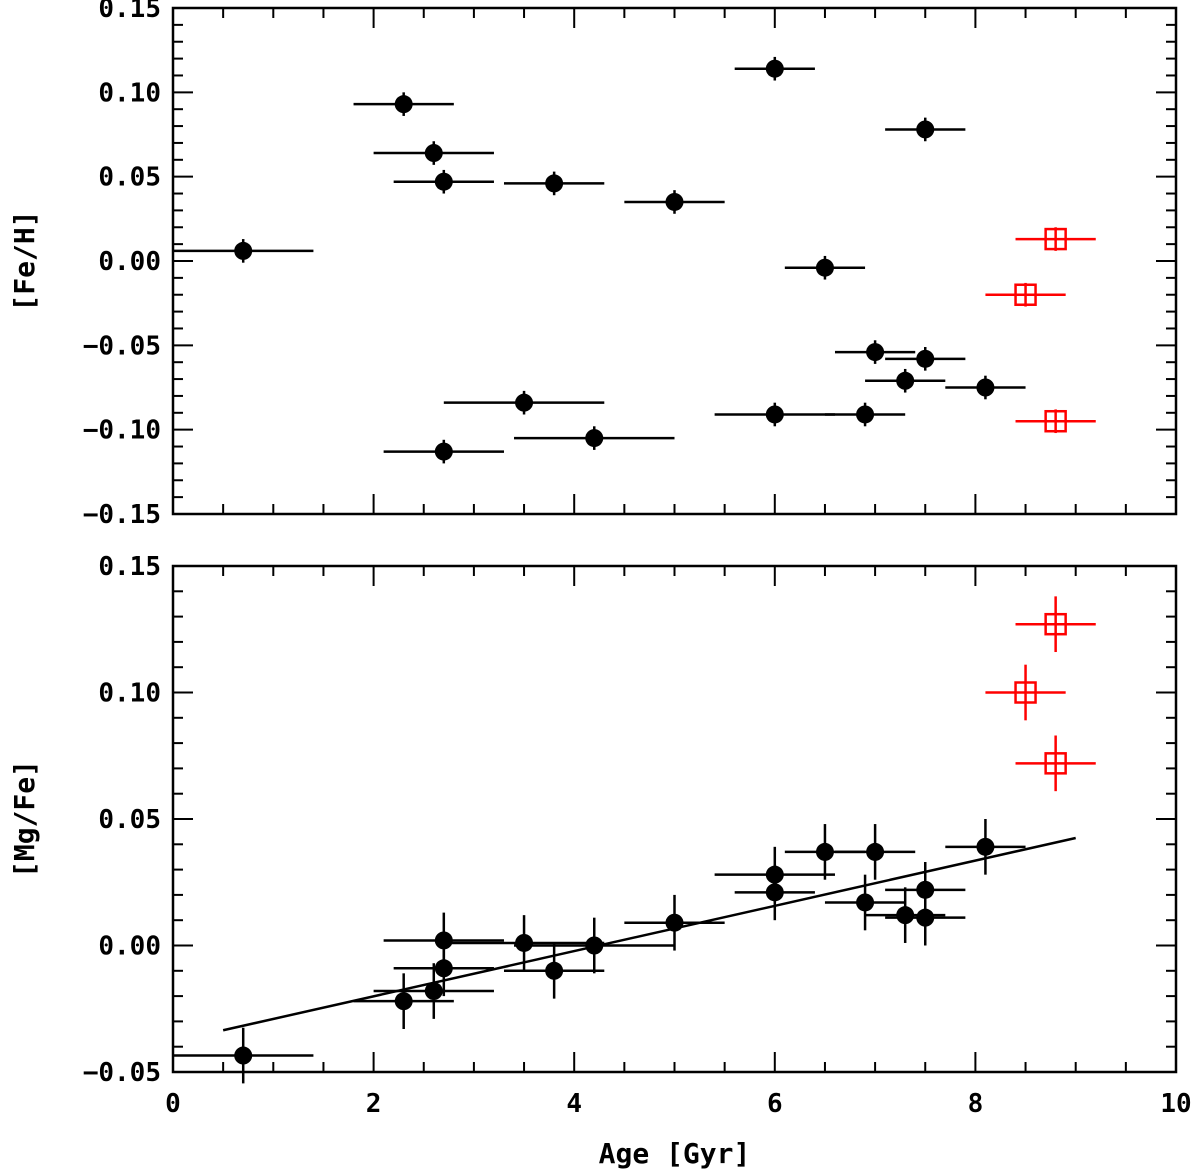 The image size is (1200, 1175). Describe the element at coordinates (122, 431) in the screenshot. I see `y-tick-label: −0.10` at that location.